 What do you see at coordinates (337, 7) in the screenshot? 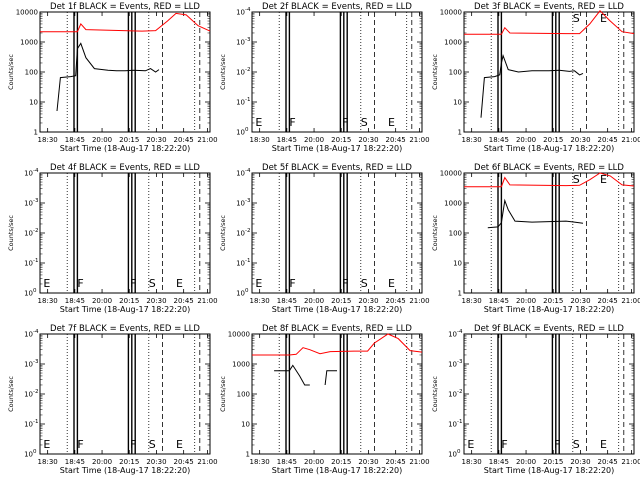
I see `panel-title: Det 2f BLACK = Events, RED = LLD` at bounding box center [337, 7].